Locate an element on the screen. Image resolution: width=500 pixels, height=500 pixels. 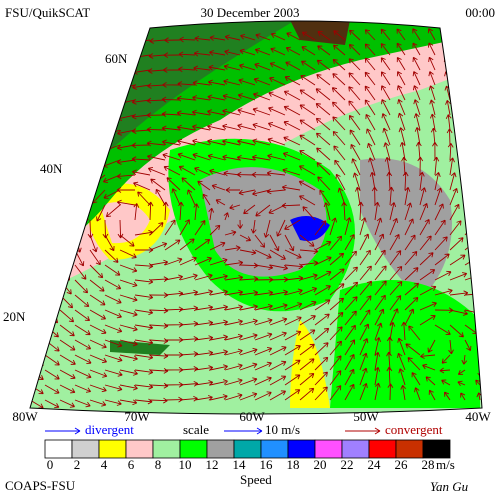
colorbar-label: 0 is located at coordinates (50, 464).